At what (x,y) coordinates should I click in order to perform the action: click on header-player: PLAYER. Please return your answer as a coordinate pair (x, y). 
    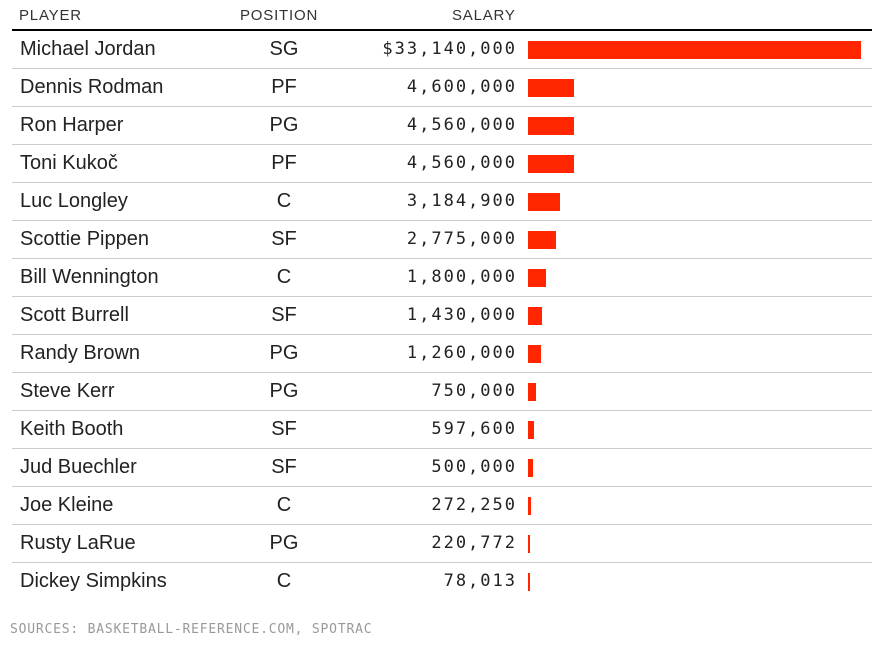
    Looking at the image, I should click on (50, 15).